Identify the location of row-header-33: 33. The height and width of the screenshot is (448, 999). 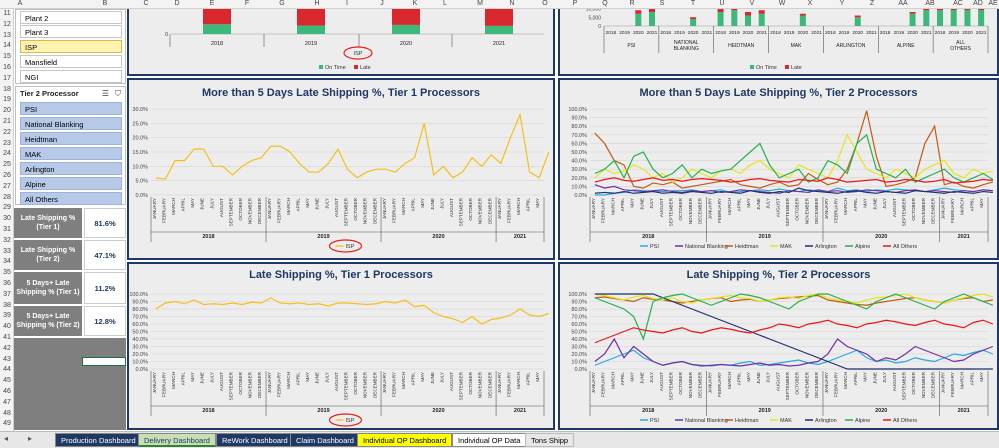
(7, 251).